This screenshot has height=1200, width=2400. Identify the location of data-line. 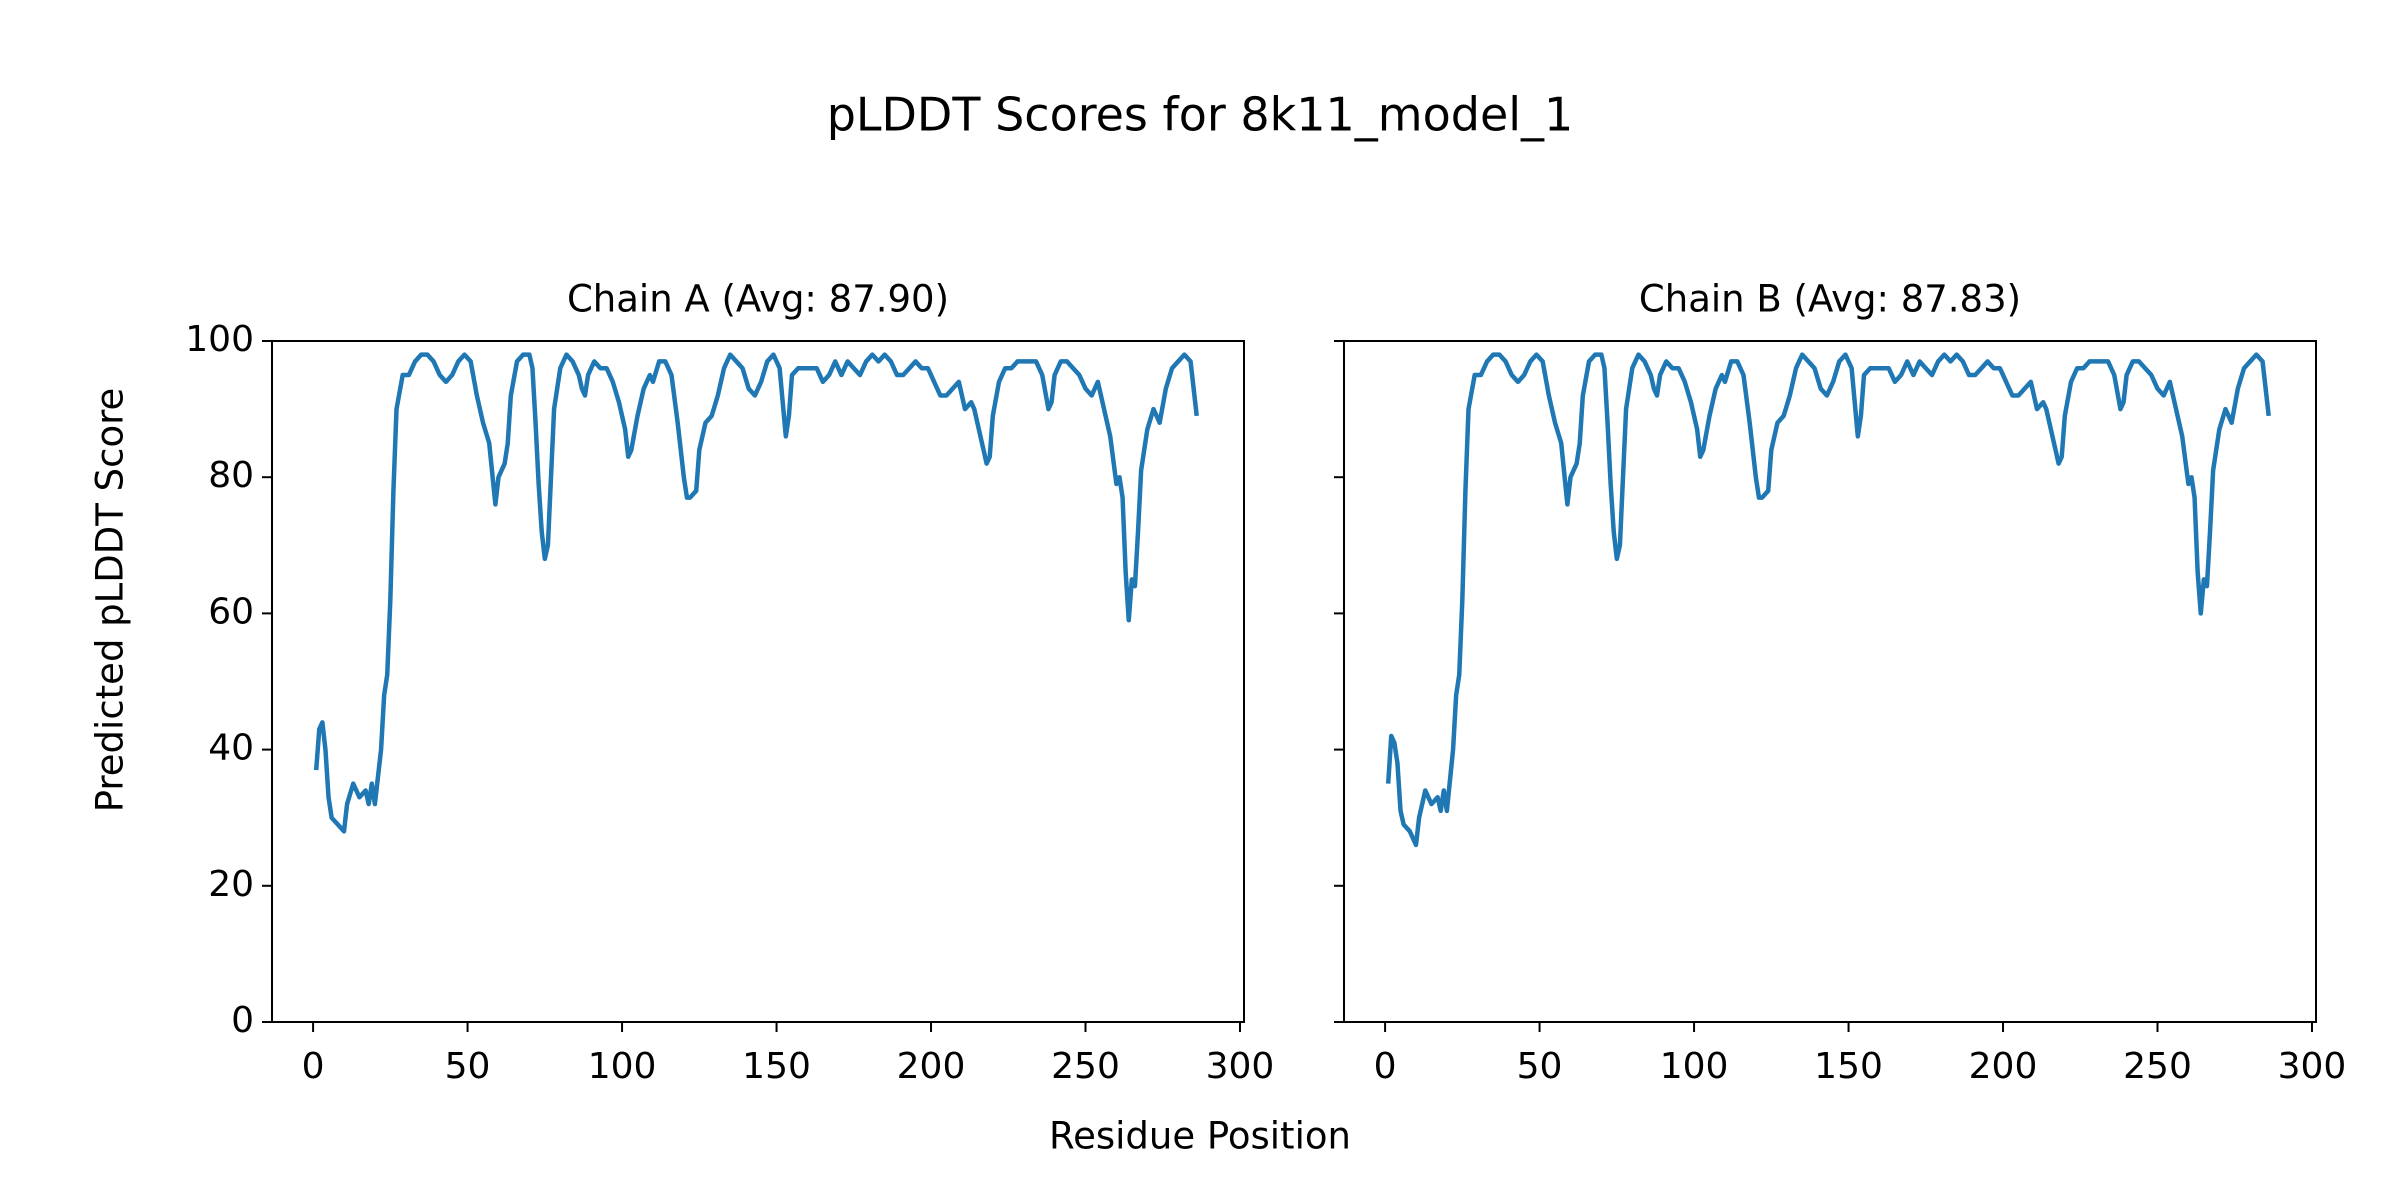
(756, 593).